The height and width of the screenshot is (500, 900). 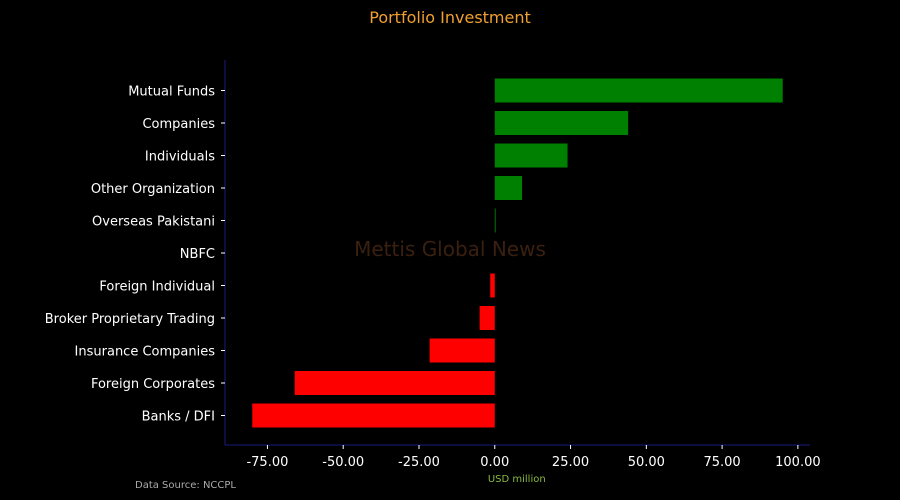 I want to click on y-tick-label: Banks / DFI, so click(x=178, y=417).